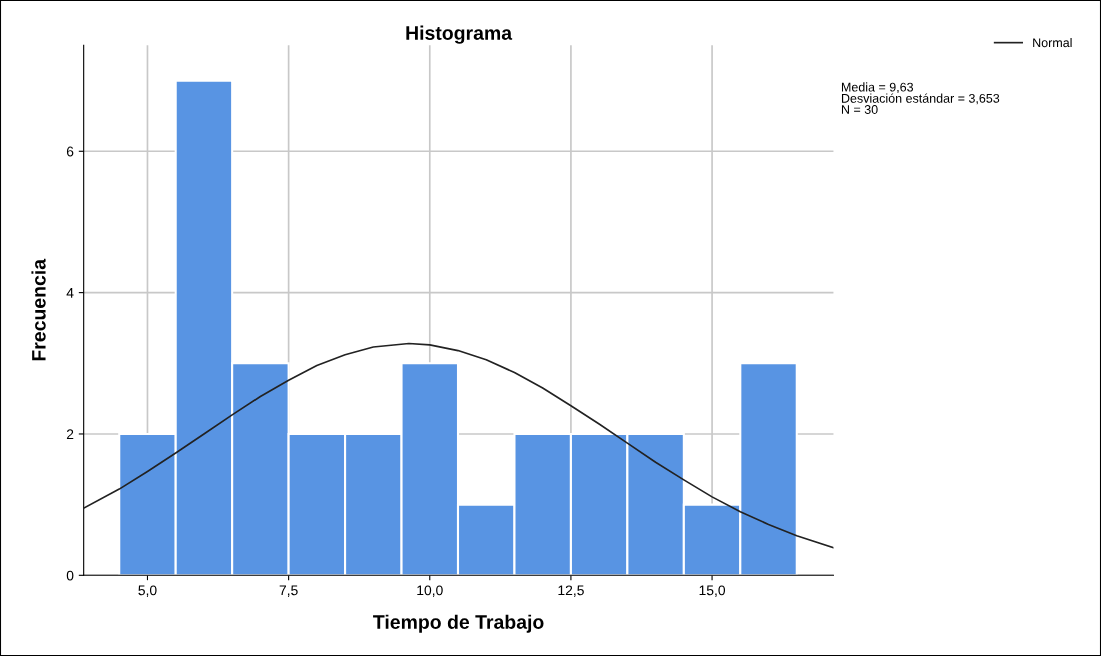 The width and height of the screenshot is (1101, 656). Describe the element at coordinates (1052, 42) in the screenshot. I see `legend-label: Normal` at that location.